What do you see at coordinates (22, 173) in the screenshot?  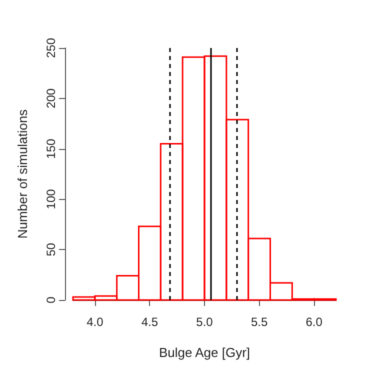 I see `y-axis-title: Number of simulations` at bounding box center [22, 173].